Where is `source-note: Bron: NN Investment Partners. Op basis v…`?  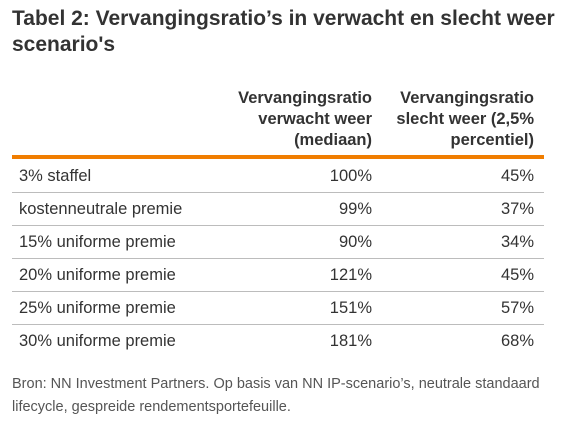
source-note: Bron: NN Investment Partners. Op basis v… is located at coordinates (276, 395).